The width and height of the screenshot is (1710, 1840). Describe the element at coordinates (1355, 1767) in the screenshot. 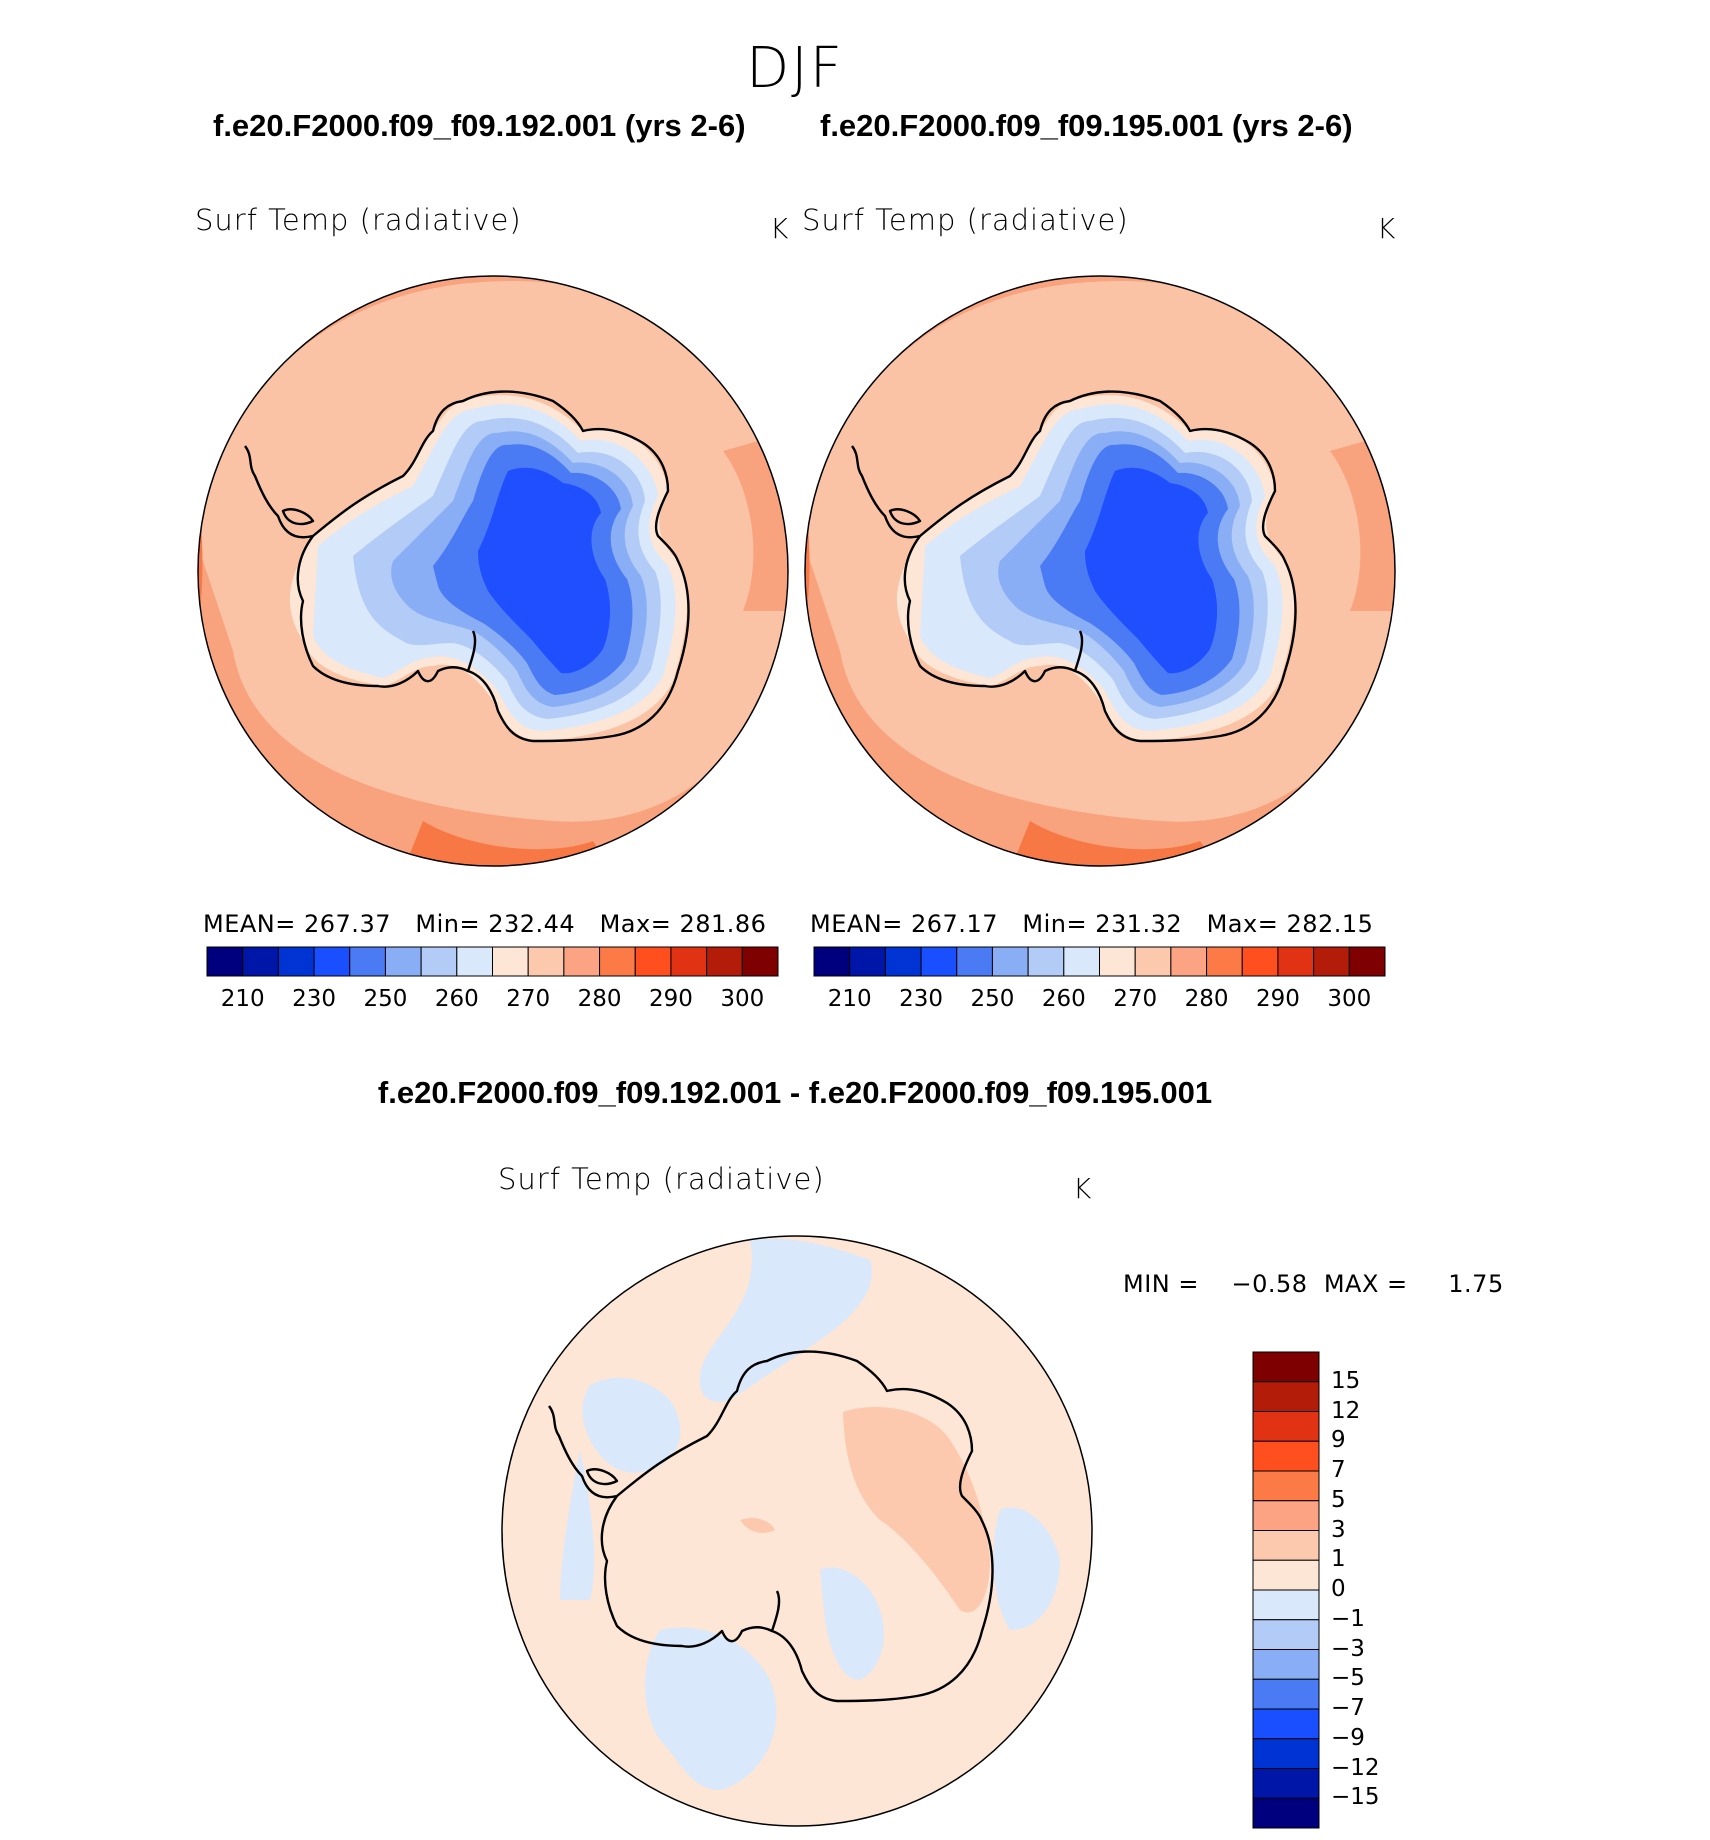

I see `colorbar-tick-label: −12` at that location.